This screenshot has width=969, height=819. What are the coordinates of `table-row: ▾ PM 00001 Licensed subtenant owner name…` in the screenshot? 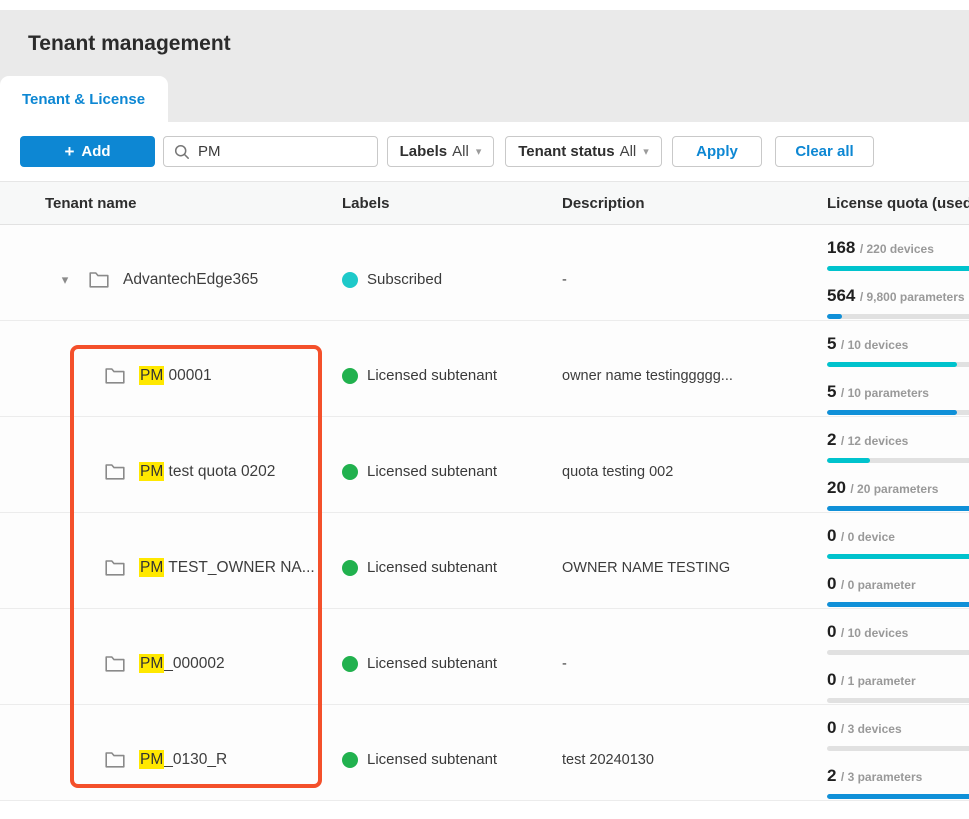 It's located at (484, 369).